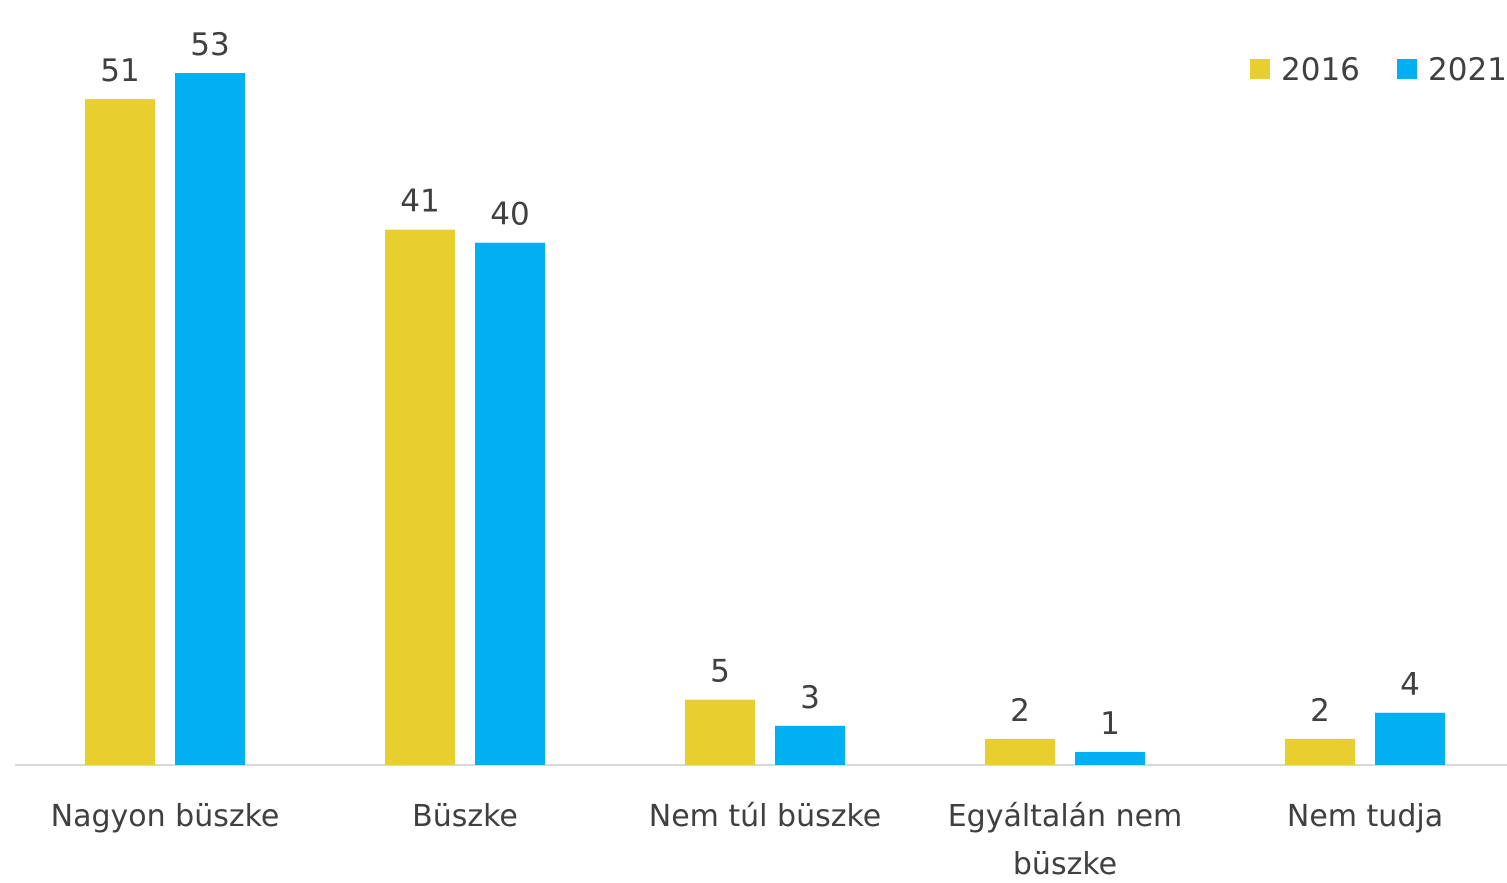 The height and width of the screenshot is (883, 1507). What do you see at coordinates (1467, 70) in the screenshot?
I see `legend-label: 2021` at bounding box center [1467, 70].